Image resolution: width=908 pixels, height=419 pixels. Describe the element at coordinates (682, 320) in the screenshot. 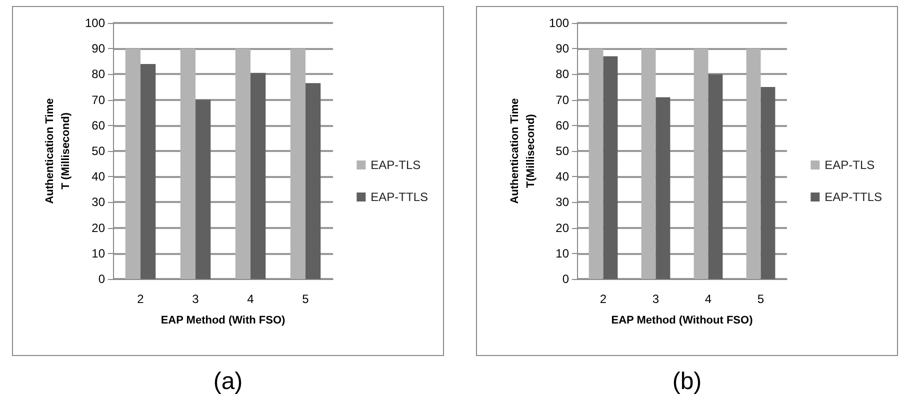

I see `x-axis-title: EAP Method (Without FSO)` at that location.